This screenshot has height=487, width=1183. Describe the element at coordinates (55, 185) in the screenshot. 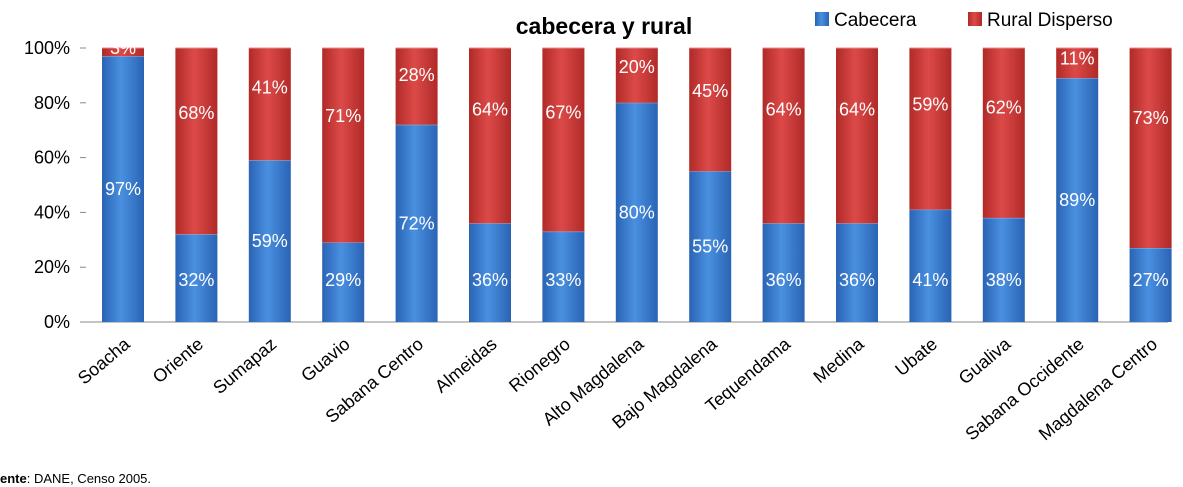

I see `y-axis: 0% 20% 40% 60% 80% 100%` at that location.